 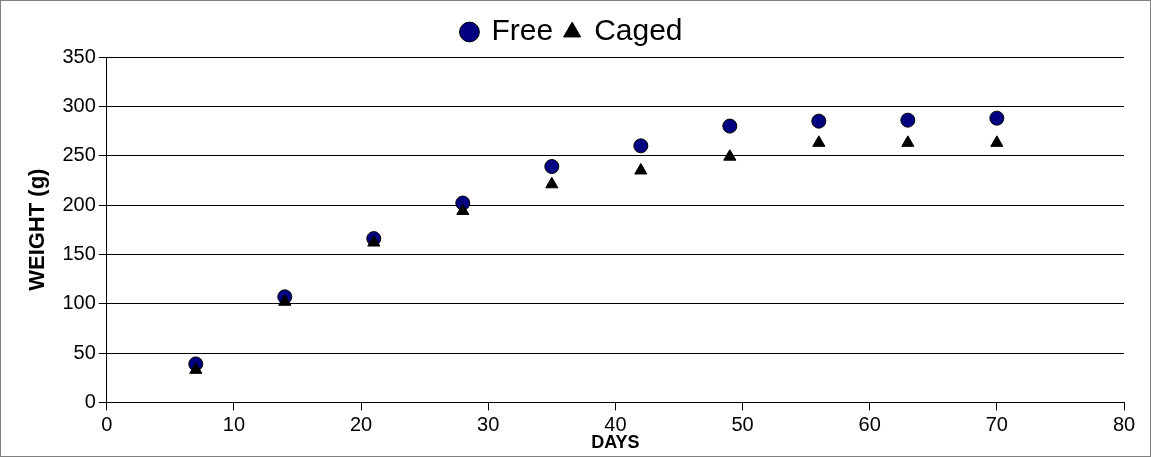 I want to click on x-axis-title: DAYS, so click(x=615, y=442).